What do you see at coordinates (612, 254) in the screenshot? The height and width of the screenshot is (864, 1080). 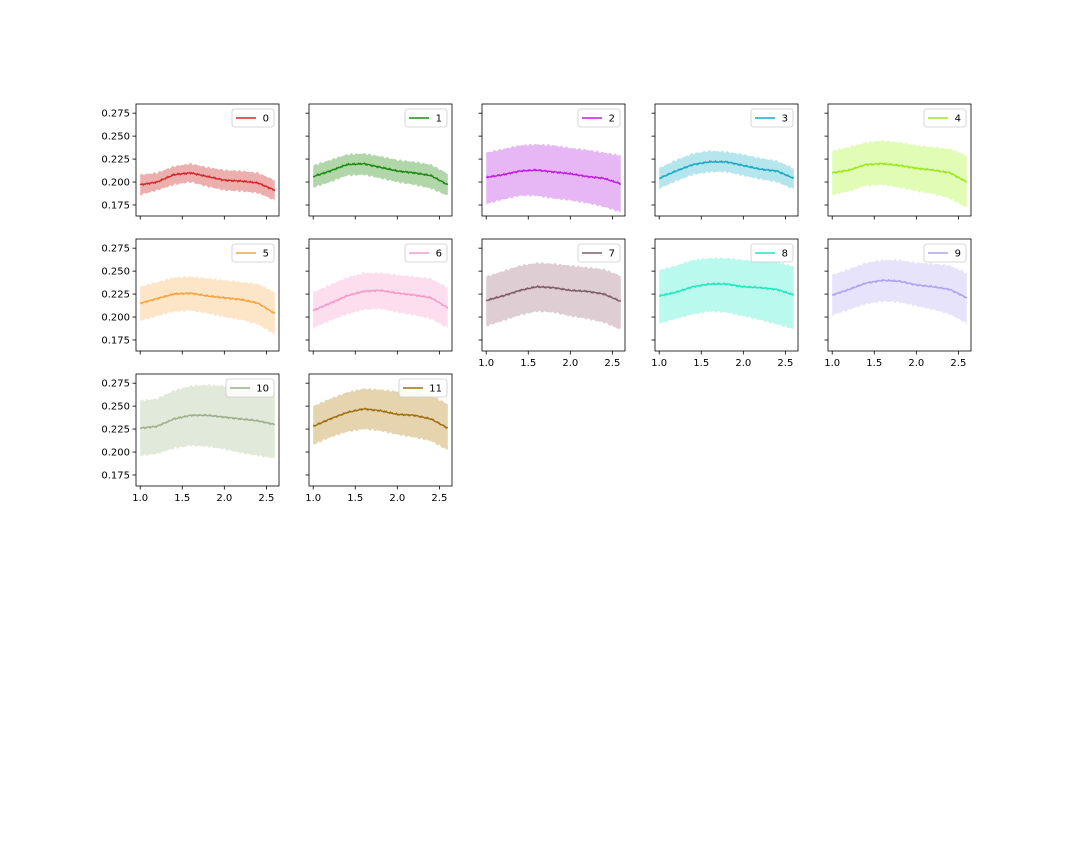 I see `legend-label: 7` at bounding box center [612, 254].